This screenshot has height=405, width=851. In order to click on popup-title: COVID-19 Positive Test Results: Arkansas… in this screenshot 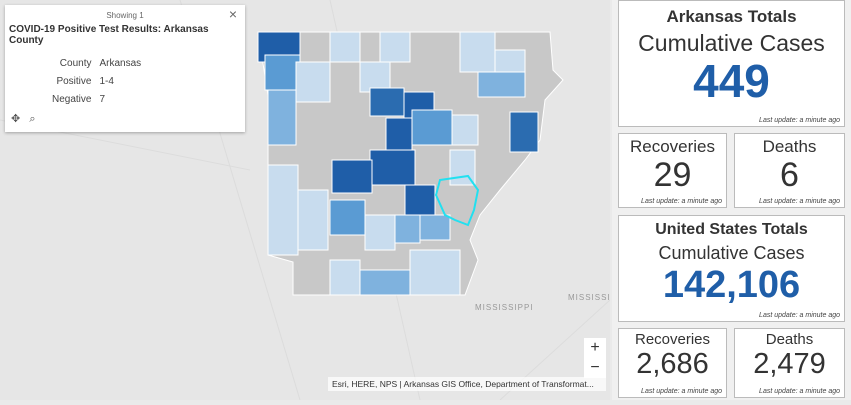, I will do `click(109, 35)`.